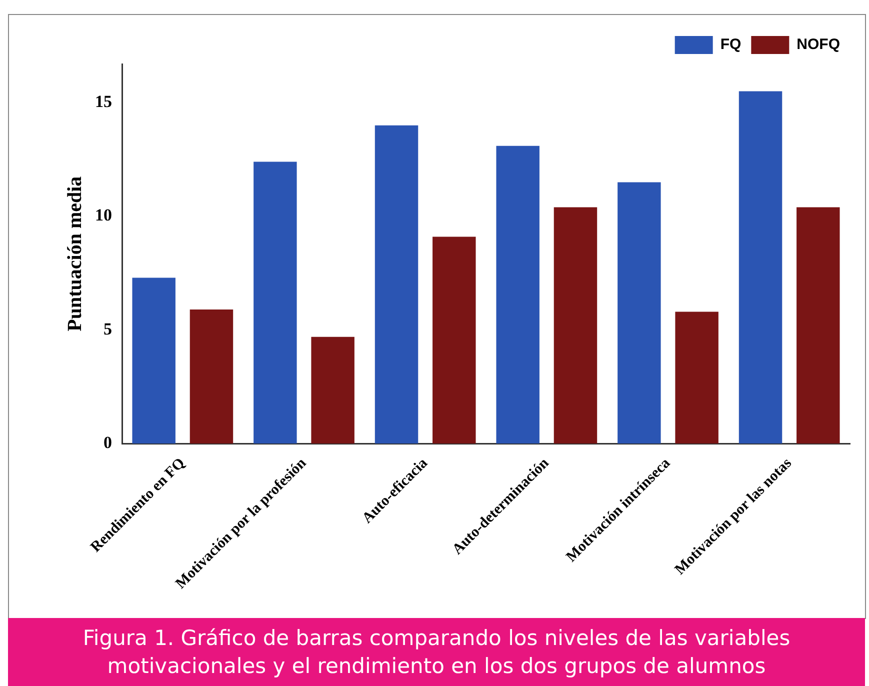 The image size is (869, 686). I want to click on y-tick-label: 10, so click(103, 215).